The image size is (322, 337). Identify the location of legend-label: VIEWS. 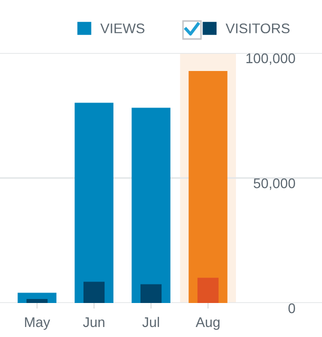
(122, 28).